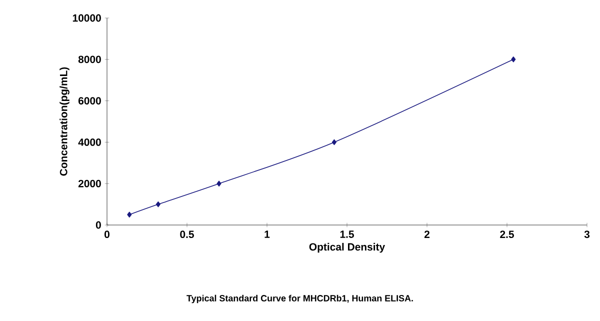 Image resolution: width=600 pixels, height=321 pixels. Describe the element at coordinates (347, 234) in the screenshot. I see `x-tick-label: 1.5` at that location.